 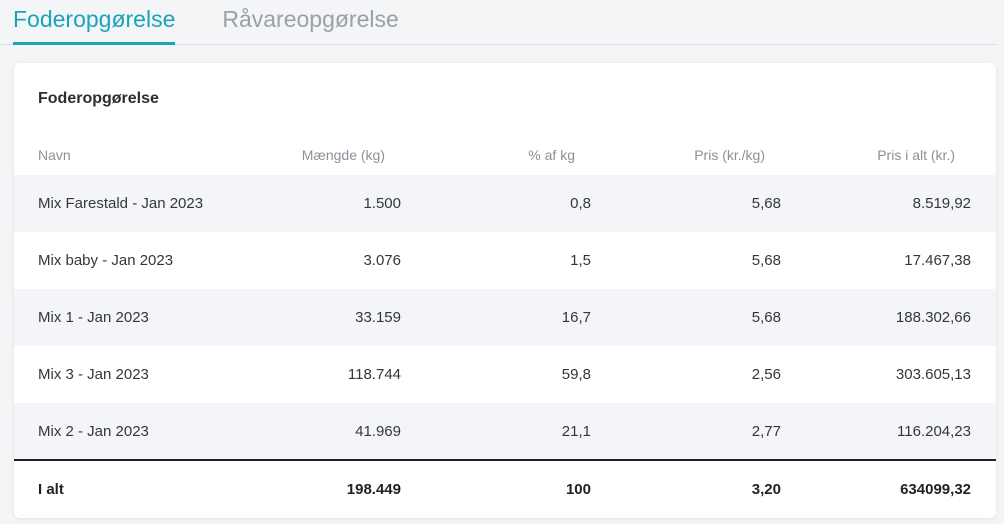 What do you see at coordinates (933, 374) in the screenshot?
I see `cell-total-price: 303.605,13` at bounding box center [933, 374].